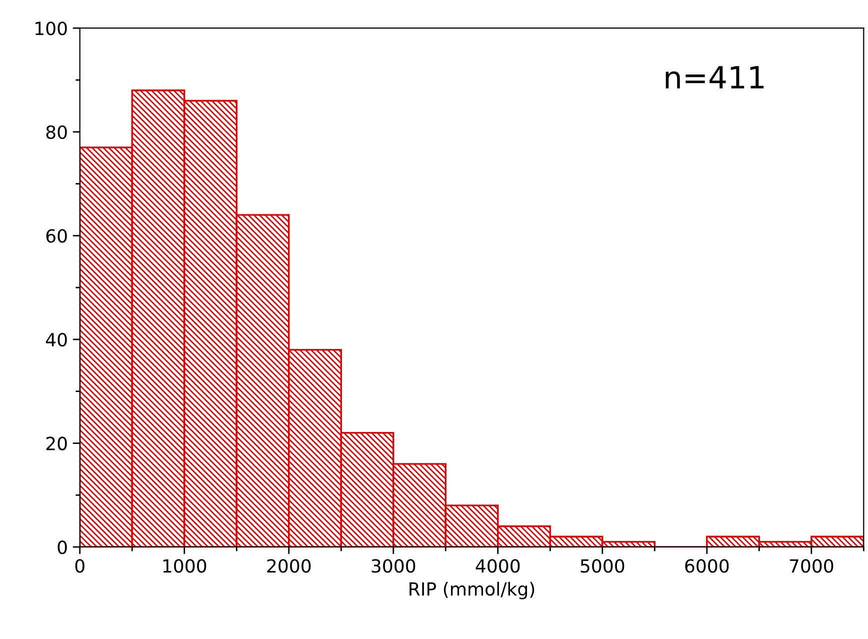 Image resolution: width=868 pixels, height=639 pixels. Describe the element at coordinates (62, 547) in the screenshot. I see `y-tick-label: 0` at that location.